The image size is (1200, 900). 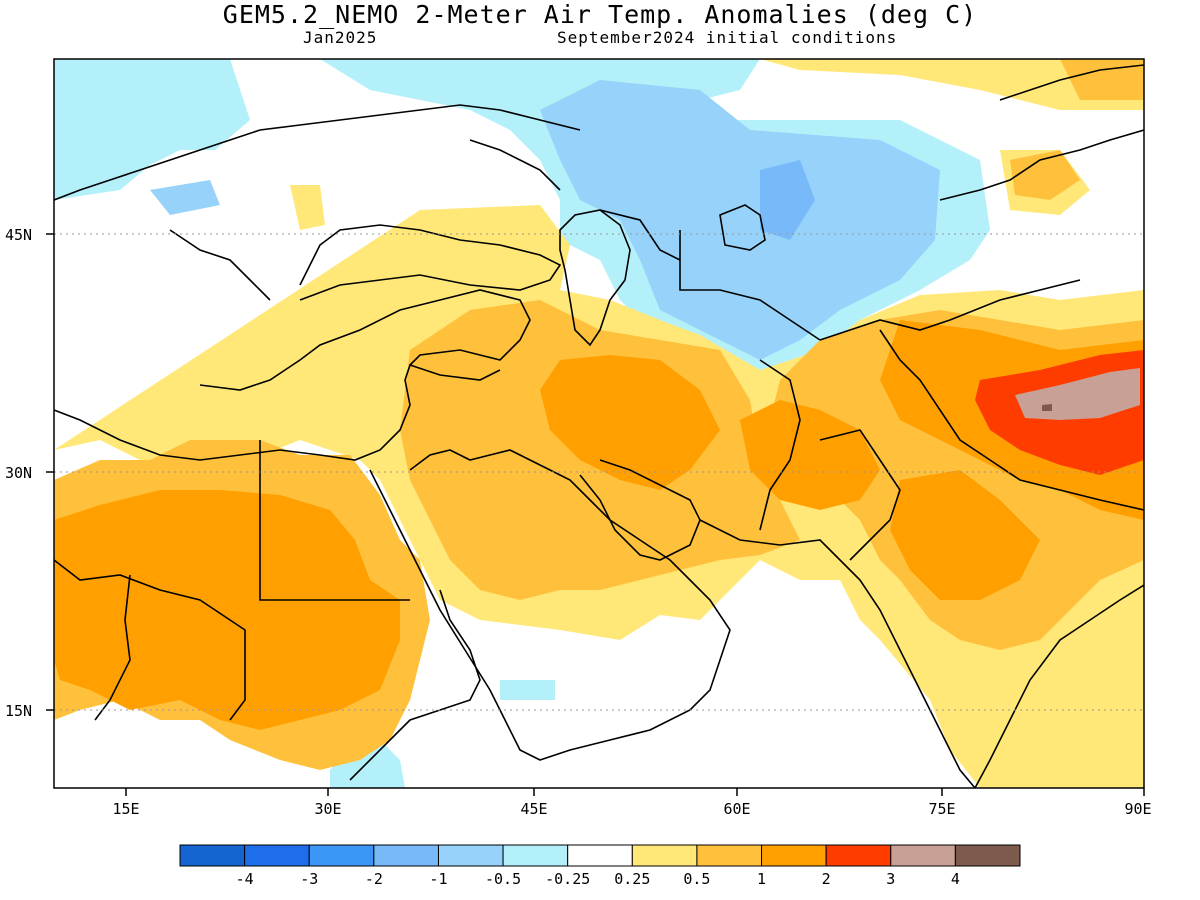 I want to click on dark-brown-spot, so click(x=1047, y=407).